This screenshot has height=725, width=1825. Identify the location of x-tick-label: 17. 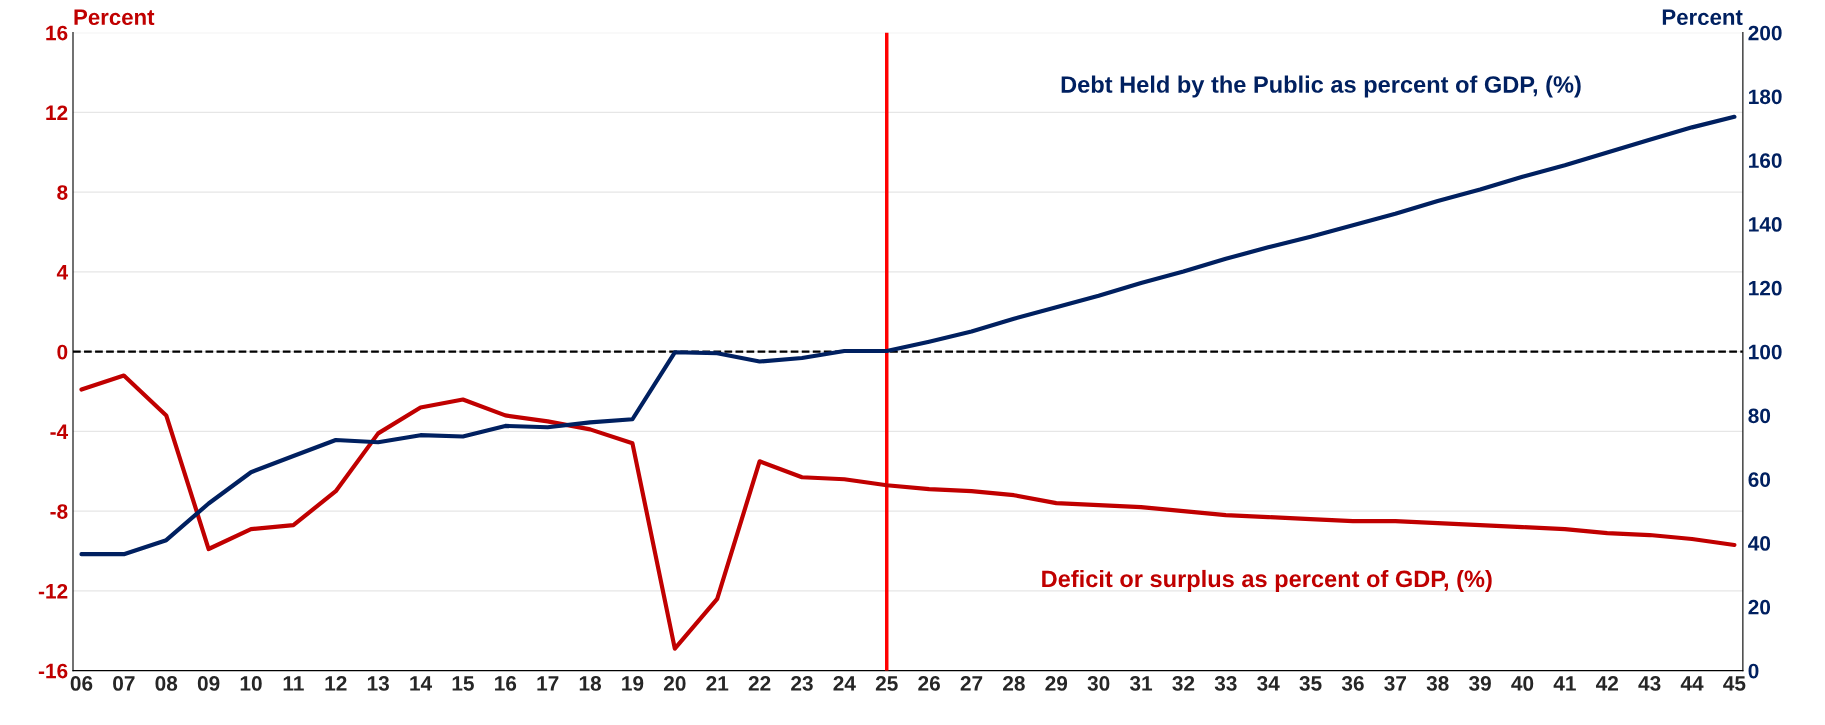
(548, 683).